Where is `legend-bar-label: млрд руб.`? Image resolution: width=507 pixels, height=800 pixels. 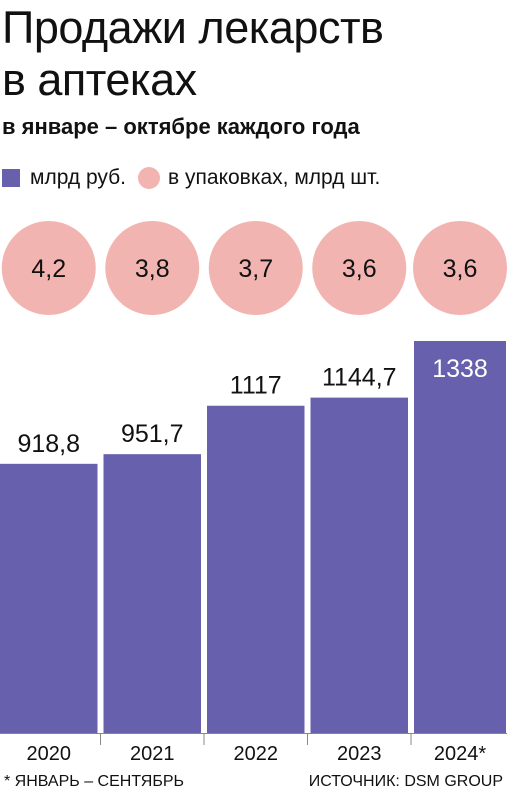
legend-bar-label: млрд руб. is located at coordinates (78, 177).